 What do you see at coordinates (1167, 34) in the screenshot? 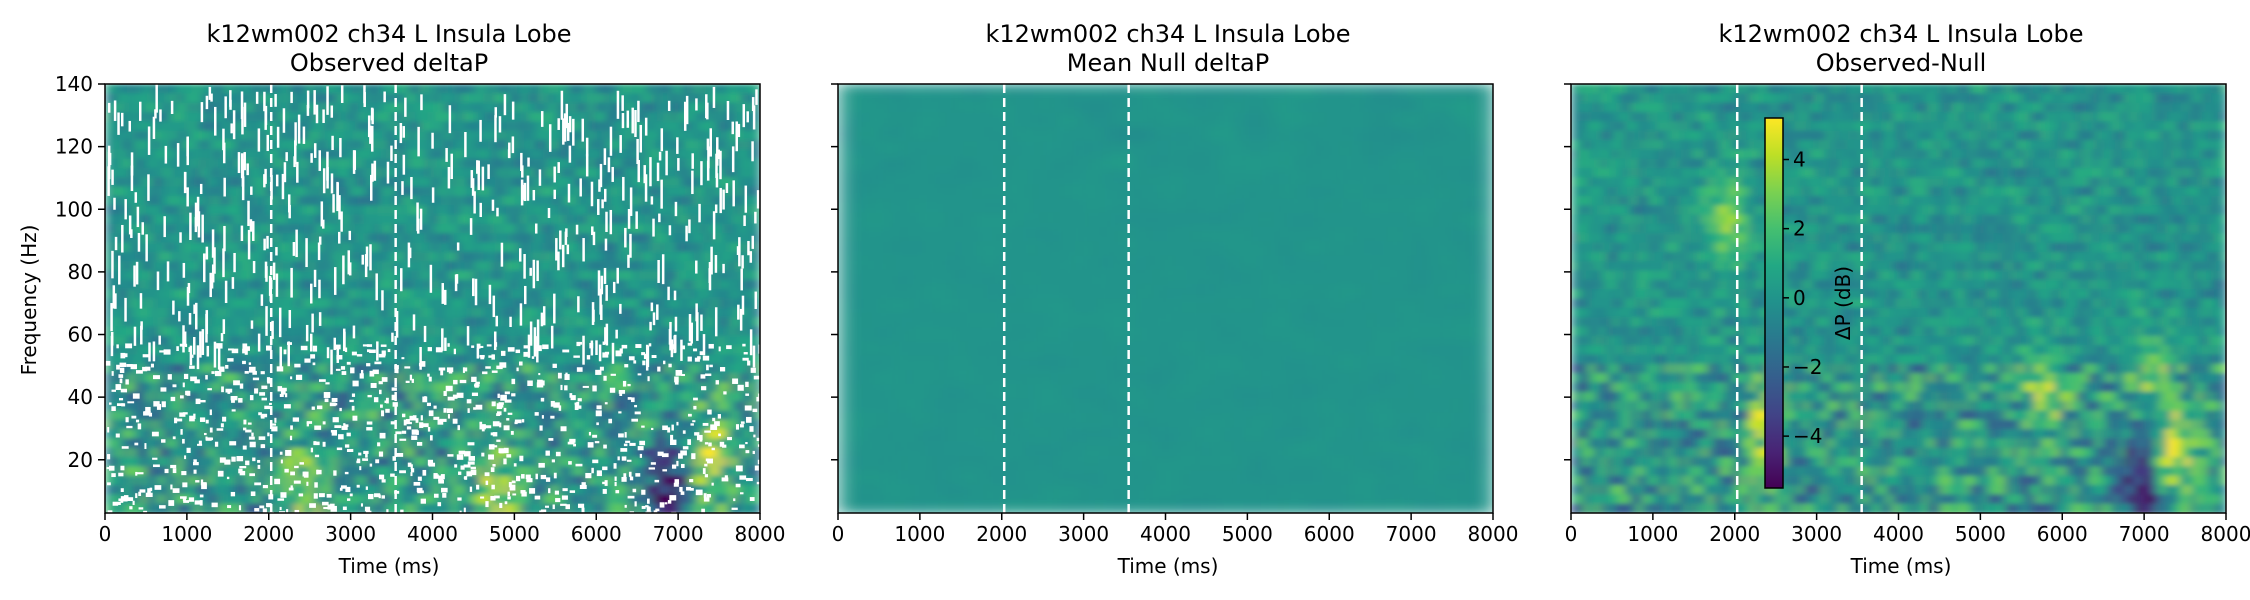
I see `panel2-title-line1: k12wm002 ch34 L Insula Lobe` at bounding box center [1167, 34].